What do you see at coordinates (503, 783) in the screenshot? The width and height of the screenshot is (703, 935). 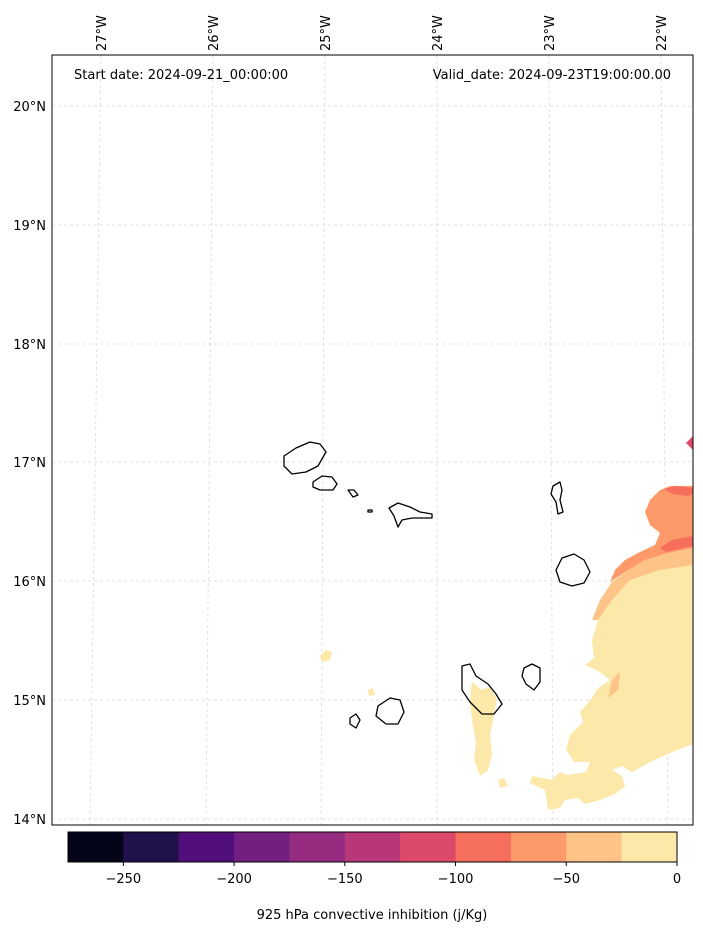 I see `cin-region-0-to-25-e` at bounding box center [503, 783].